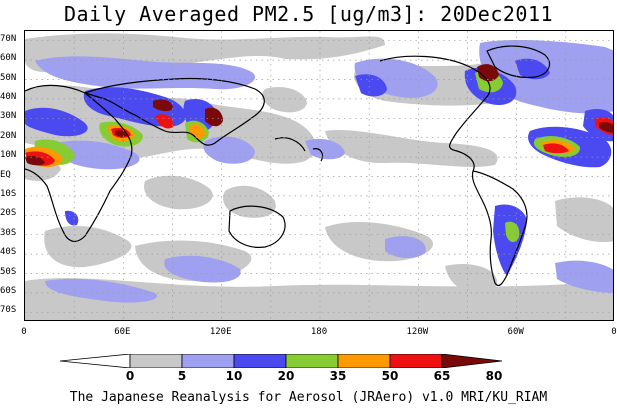  What do you see at coordinates (8, 252) in the screenshot?
I see `latitude-label: 40S` at bounding box center [8, 252].